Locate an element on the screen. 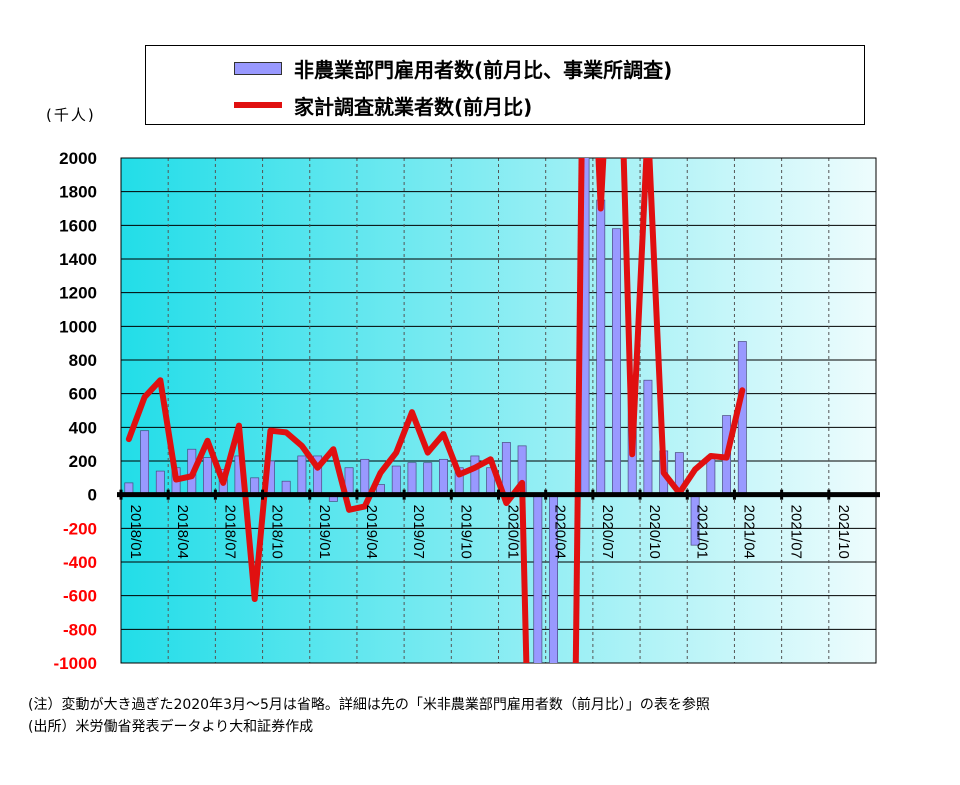 Image resolution: width=960 pixels, height=785 pixels. y-tick-label: 800 is located at coordinates (83, 360).